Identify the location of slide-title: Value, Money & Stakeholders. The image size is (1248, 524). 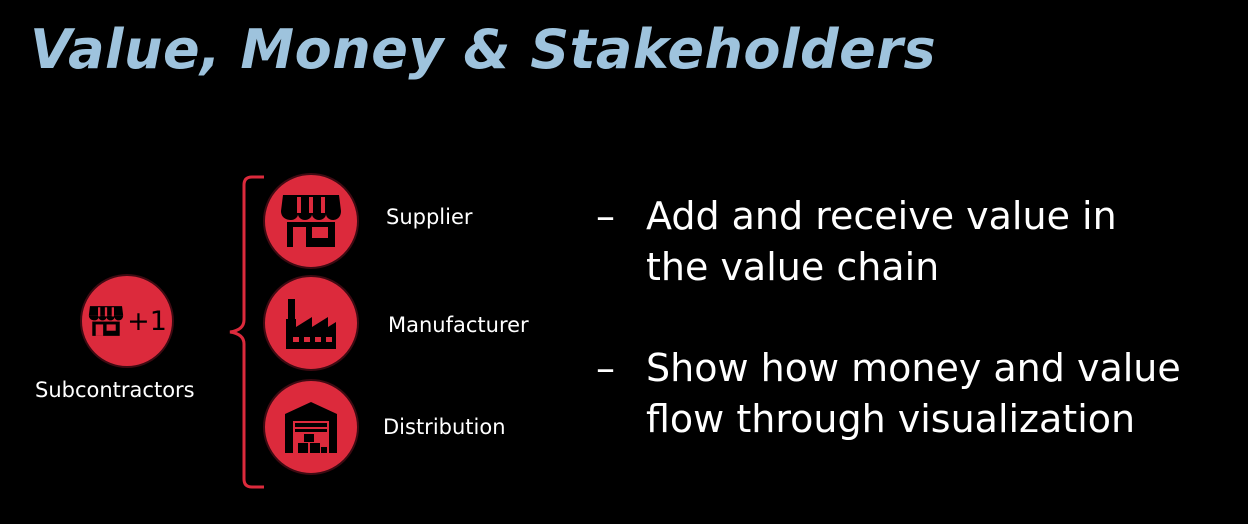
(483, 49).